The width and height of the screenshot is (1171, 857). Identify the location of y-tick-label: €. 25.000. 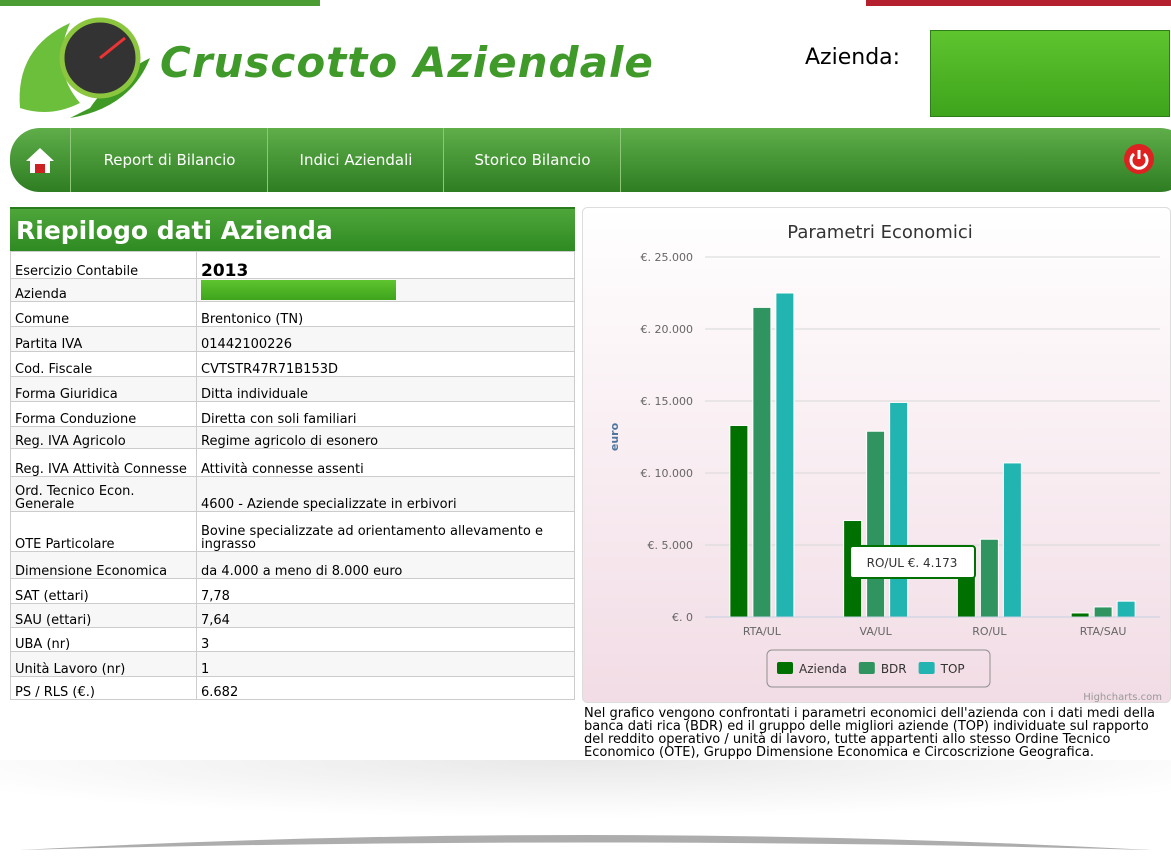
(667, 257).